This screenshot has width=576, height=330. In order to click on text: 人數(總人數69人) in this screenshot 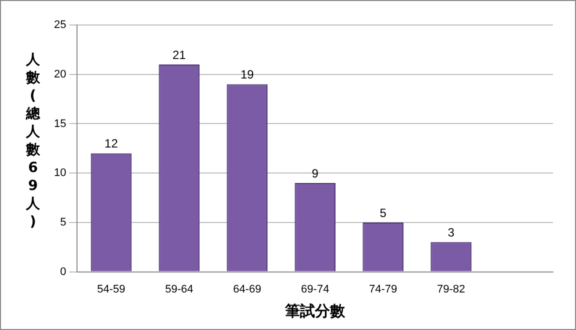, I will do `click(33, 141)`.